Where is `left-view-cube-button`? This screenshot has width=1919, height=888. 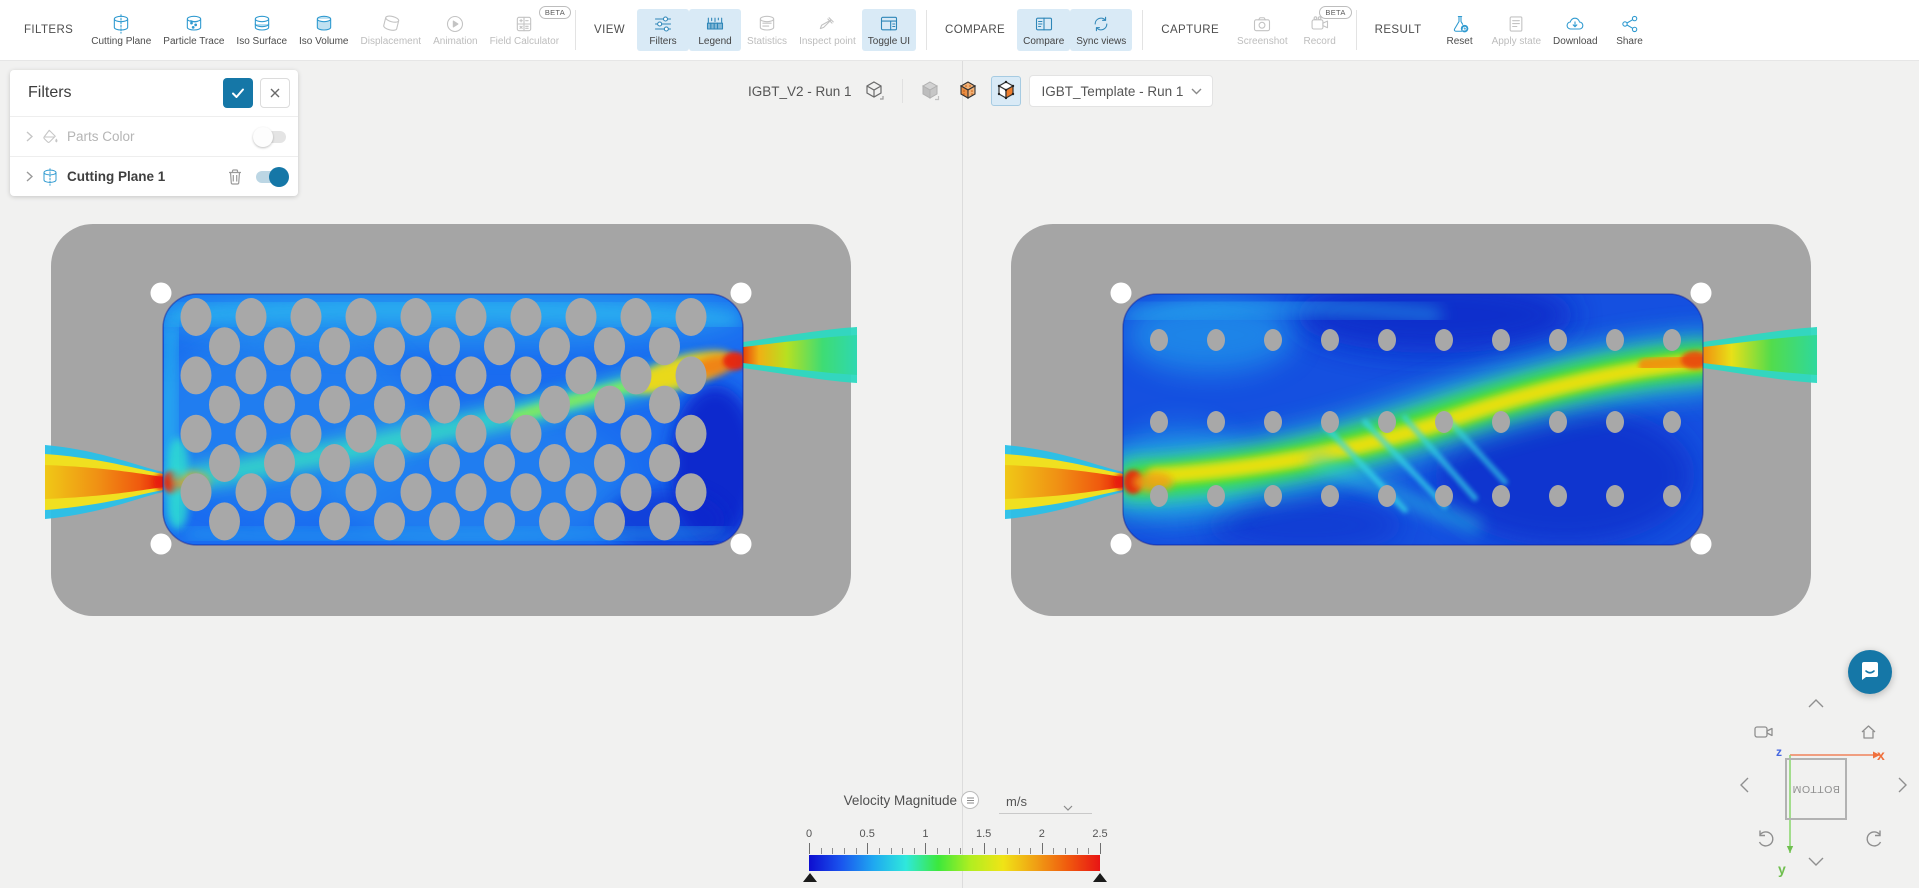
left-view-cube-button is located at coordinates (875, 91).